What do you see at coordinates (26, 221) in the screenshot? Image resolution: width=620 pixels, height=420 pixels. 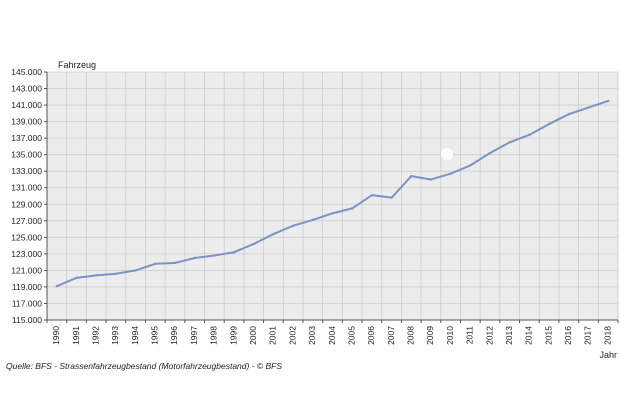 I see `y-tick-label: 127.000` at bounding box center [26, 221].